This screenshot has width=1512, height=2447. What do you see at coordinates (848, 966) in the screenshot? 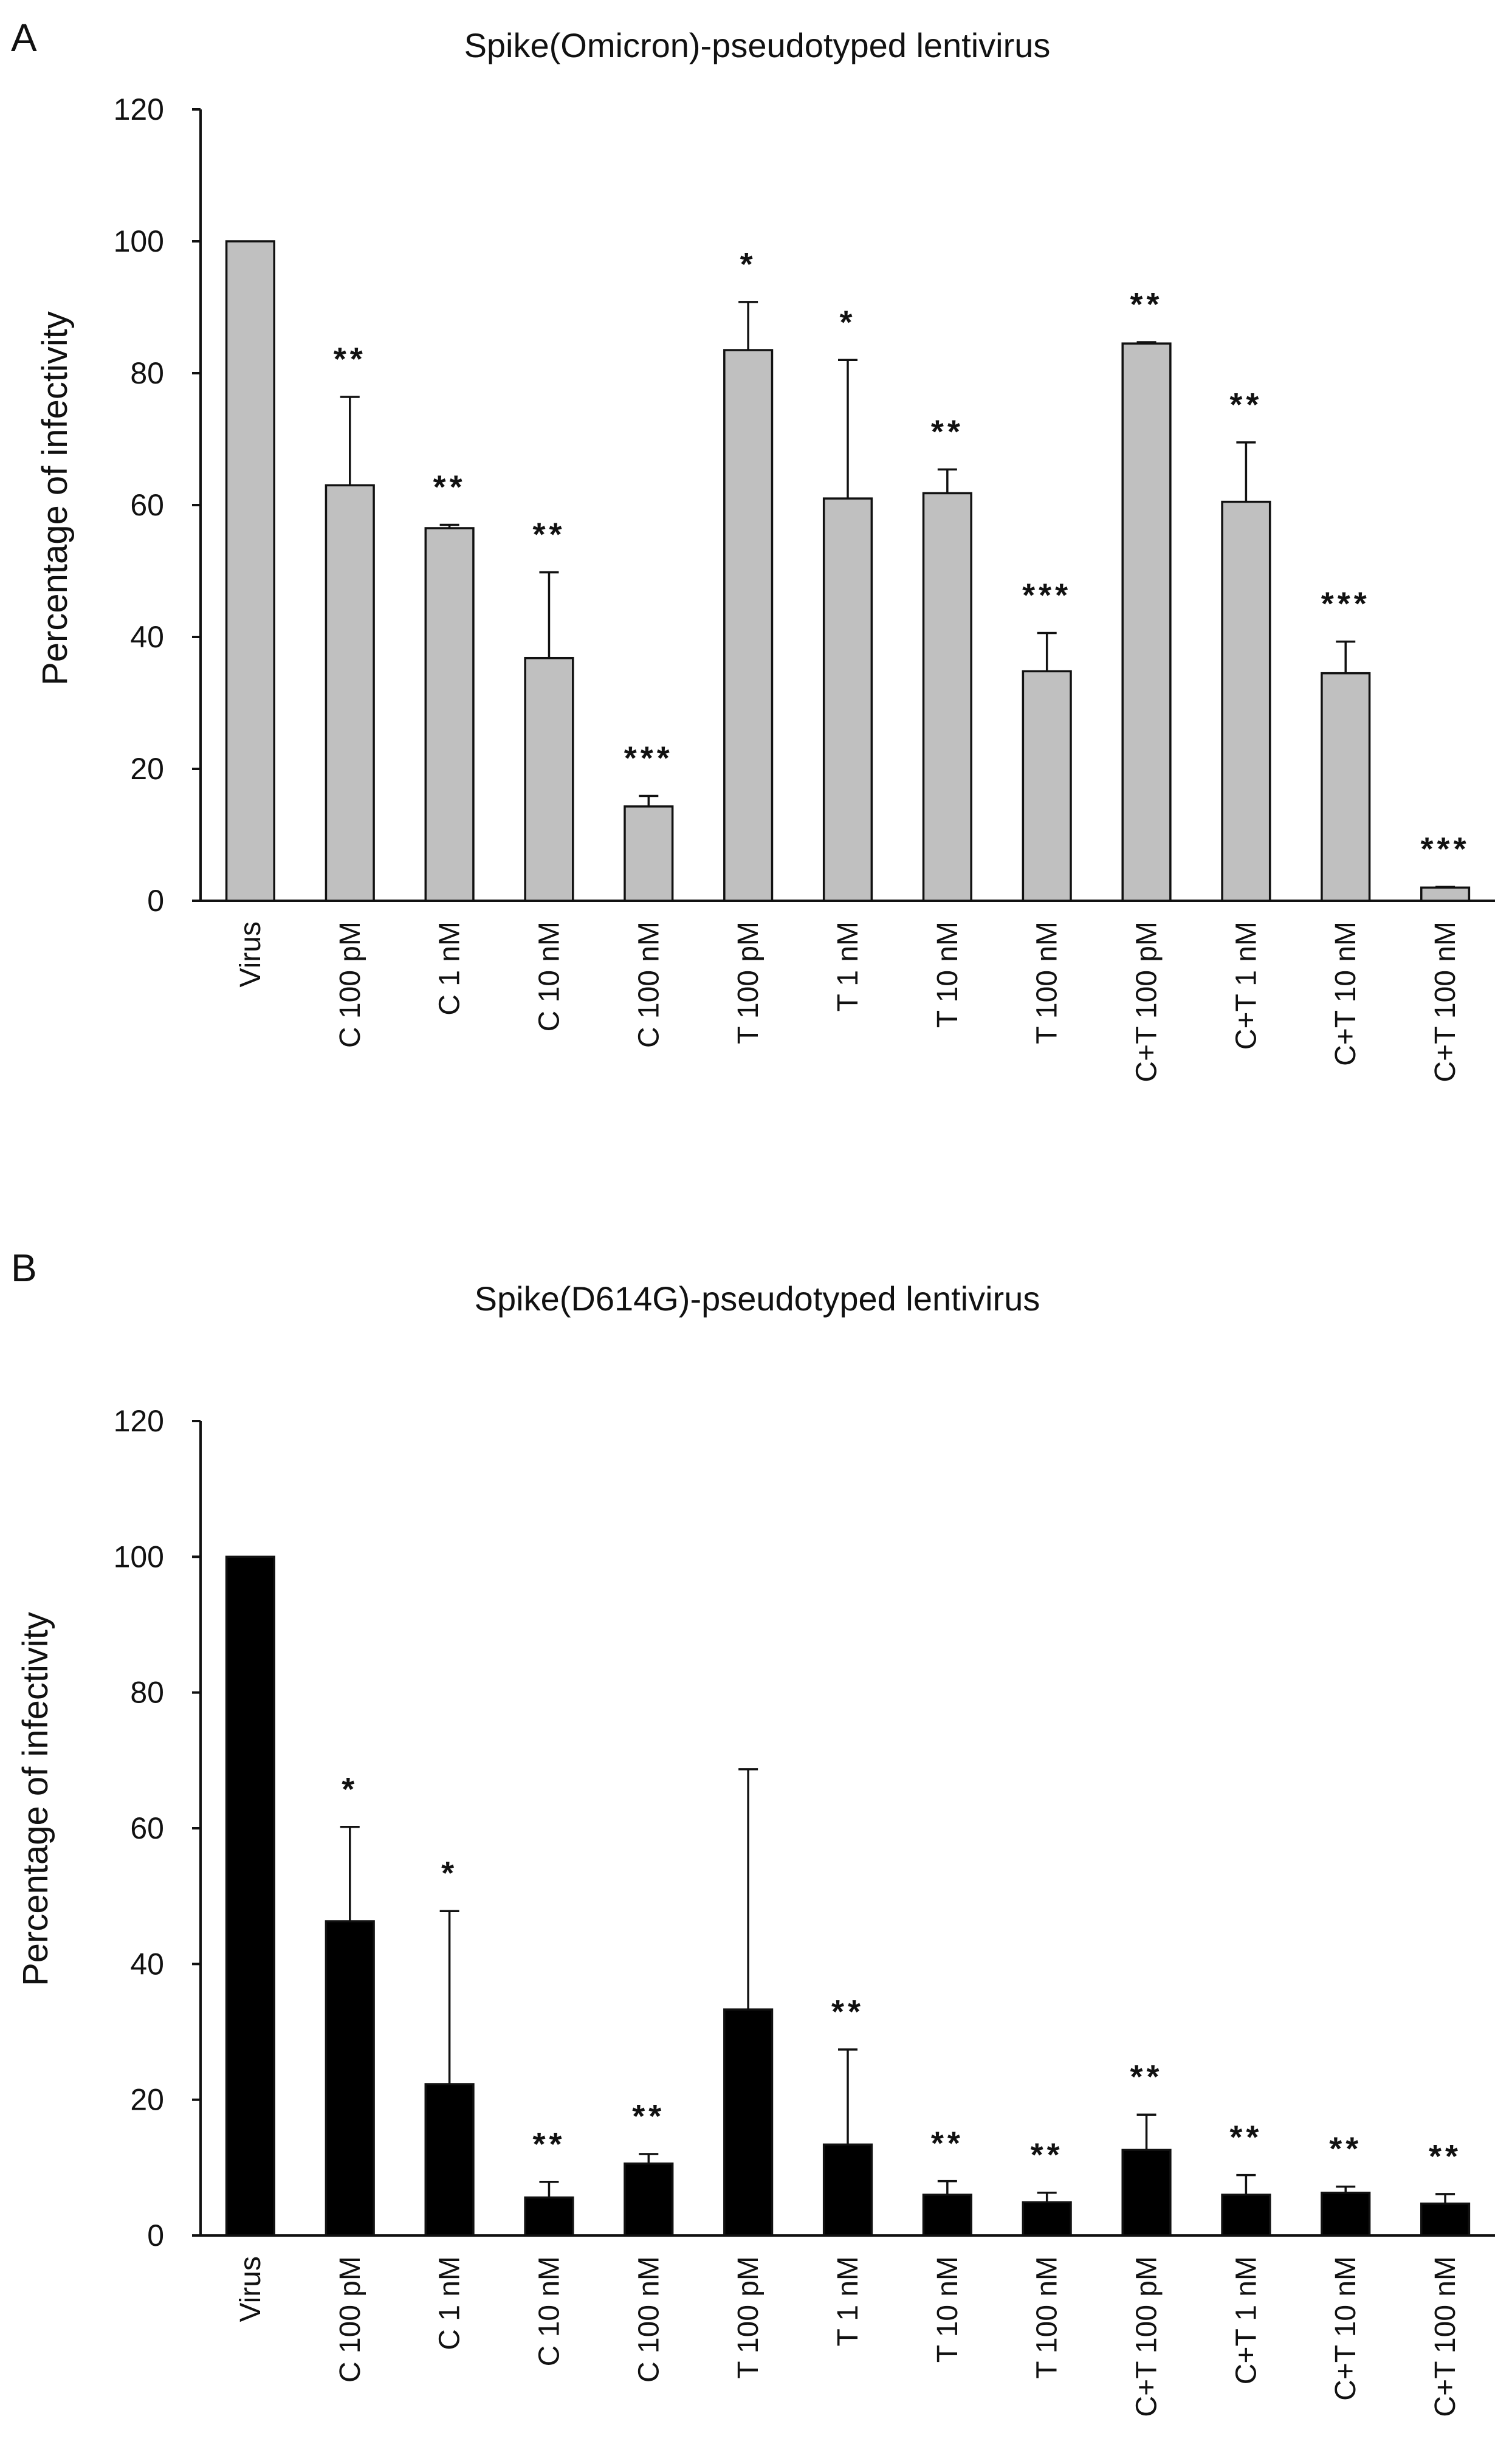
I see `category-label-a-6: T 1 nM` at bounding box center [848, 966].